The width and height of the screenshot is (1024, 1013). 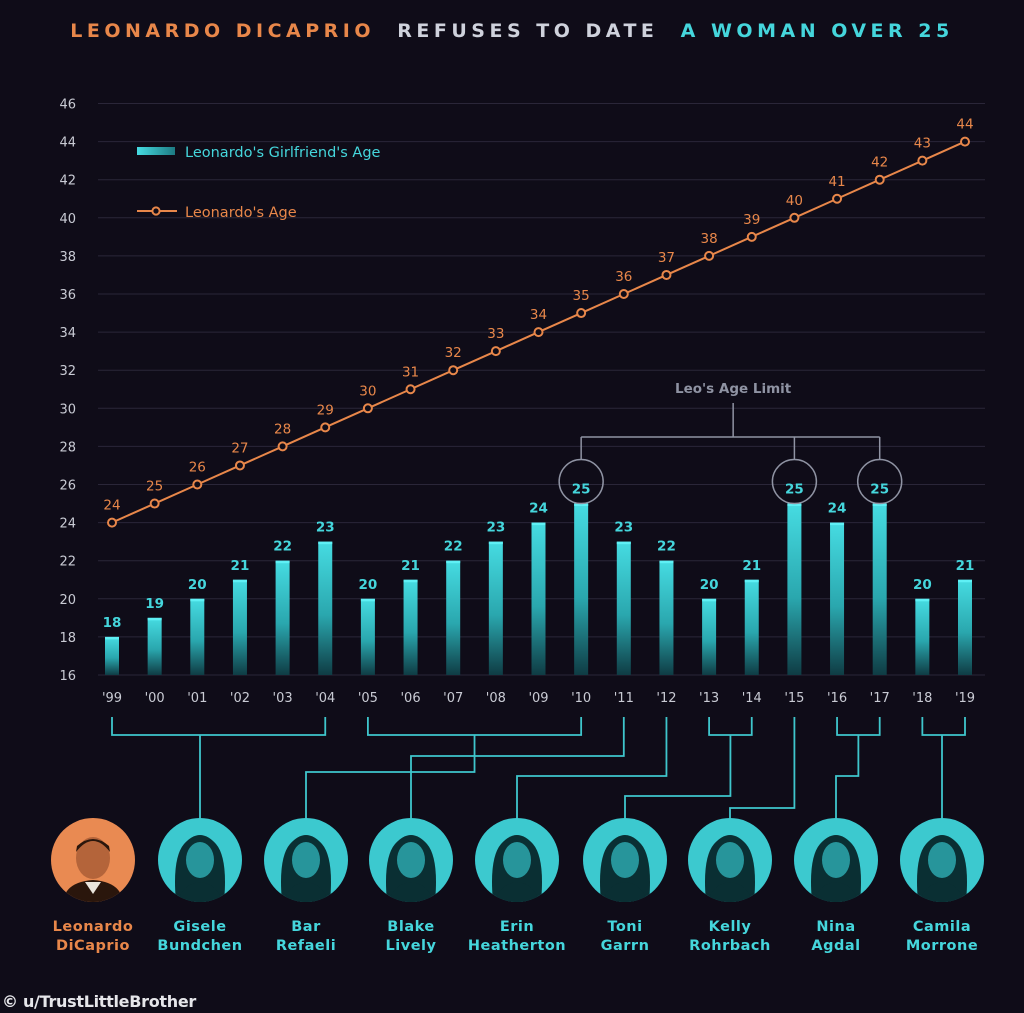 What do you see at coordinates (67, 486) in the screenshot?
I see `y-tick-label: 26` at bounding box center [67, 486].